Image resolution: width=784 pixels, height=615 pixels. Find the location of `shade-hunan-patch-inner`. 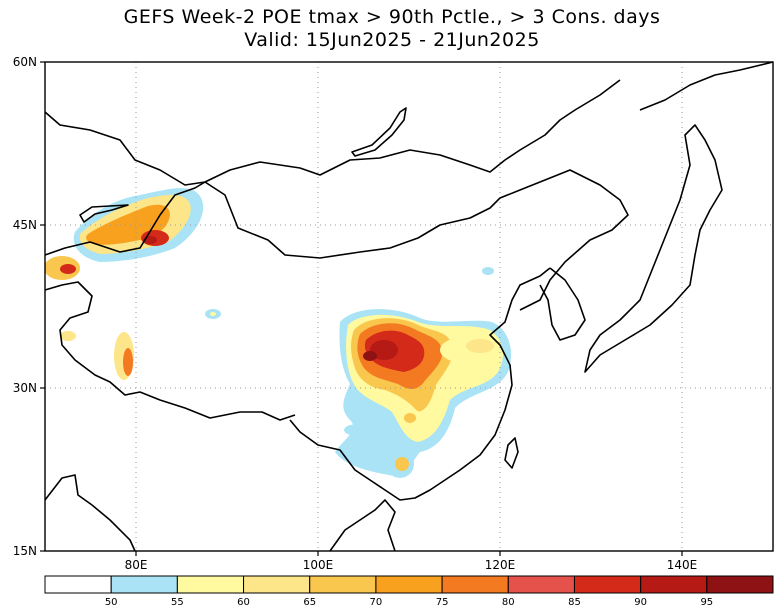

shade-hunan-patch-inner is located at coordinates (410, 418).